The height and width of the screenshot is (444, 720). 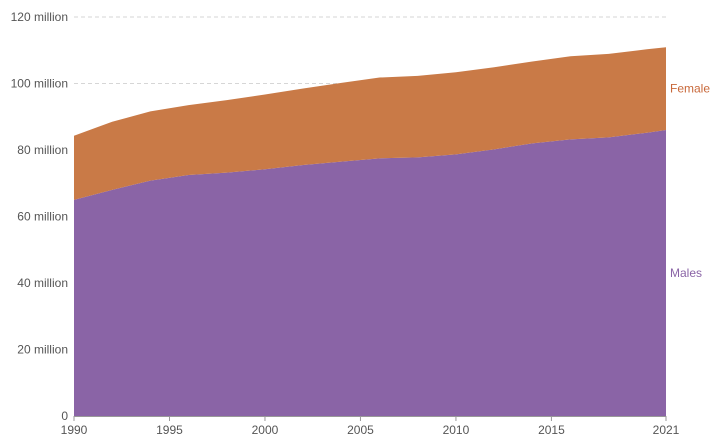 What do you see at coordinates (39, 17) in the screenshot?
I see `y-tick-label: 120 million` at bounding box center [39, 17].